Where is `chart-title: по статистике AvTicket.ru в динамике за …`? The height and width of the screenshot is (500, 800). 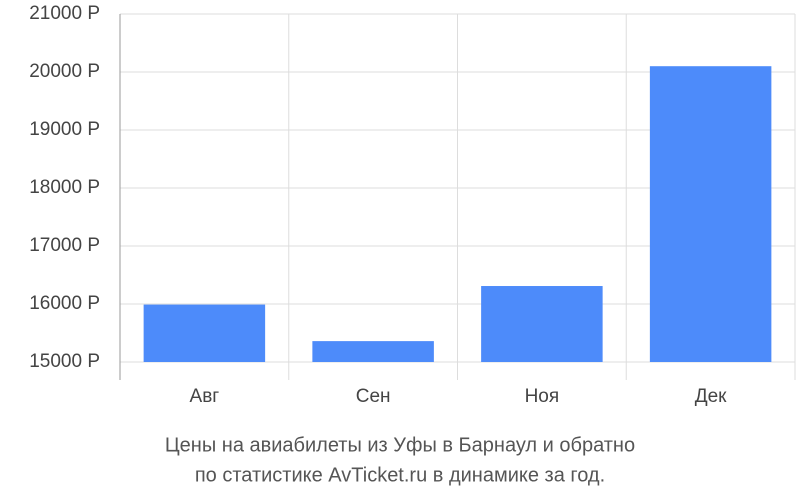
chart-title: по статистике AvTicket.ru в динамике за … is located at coordinates (400, 475).